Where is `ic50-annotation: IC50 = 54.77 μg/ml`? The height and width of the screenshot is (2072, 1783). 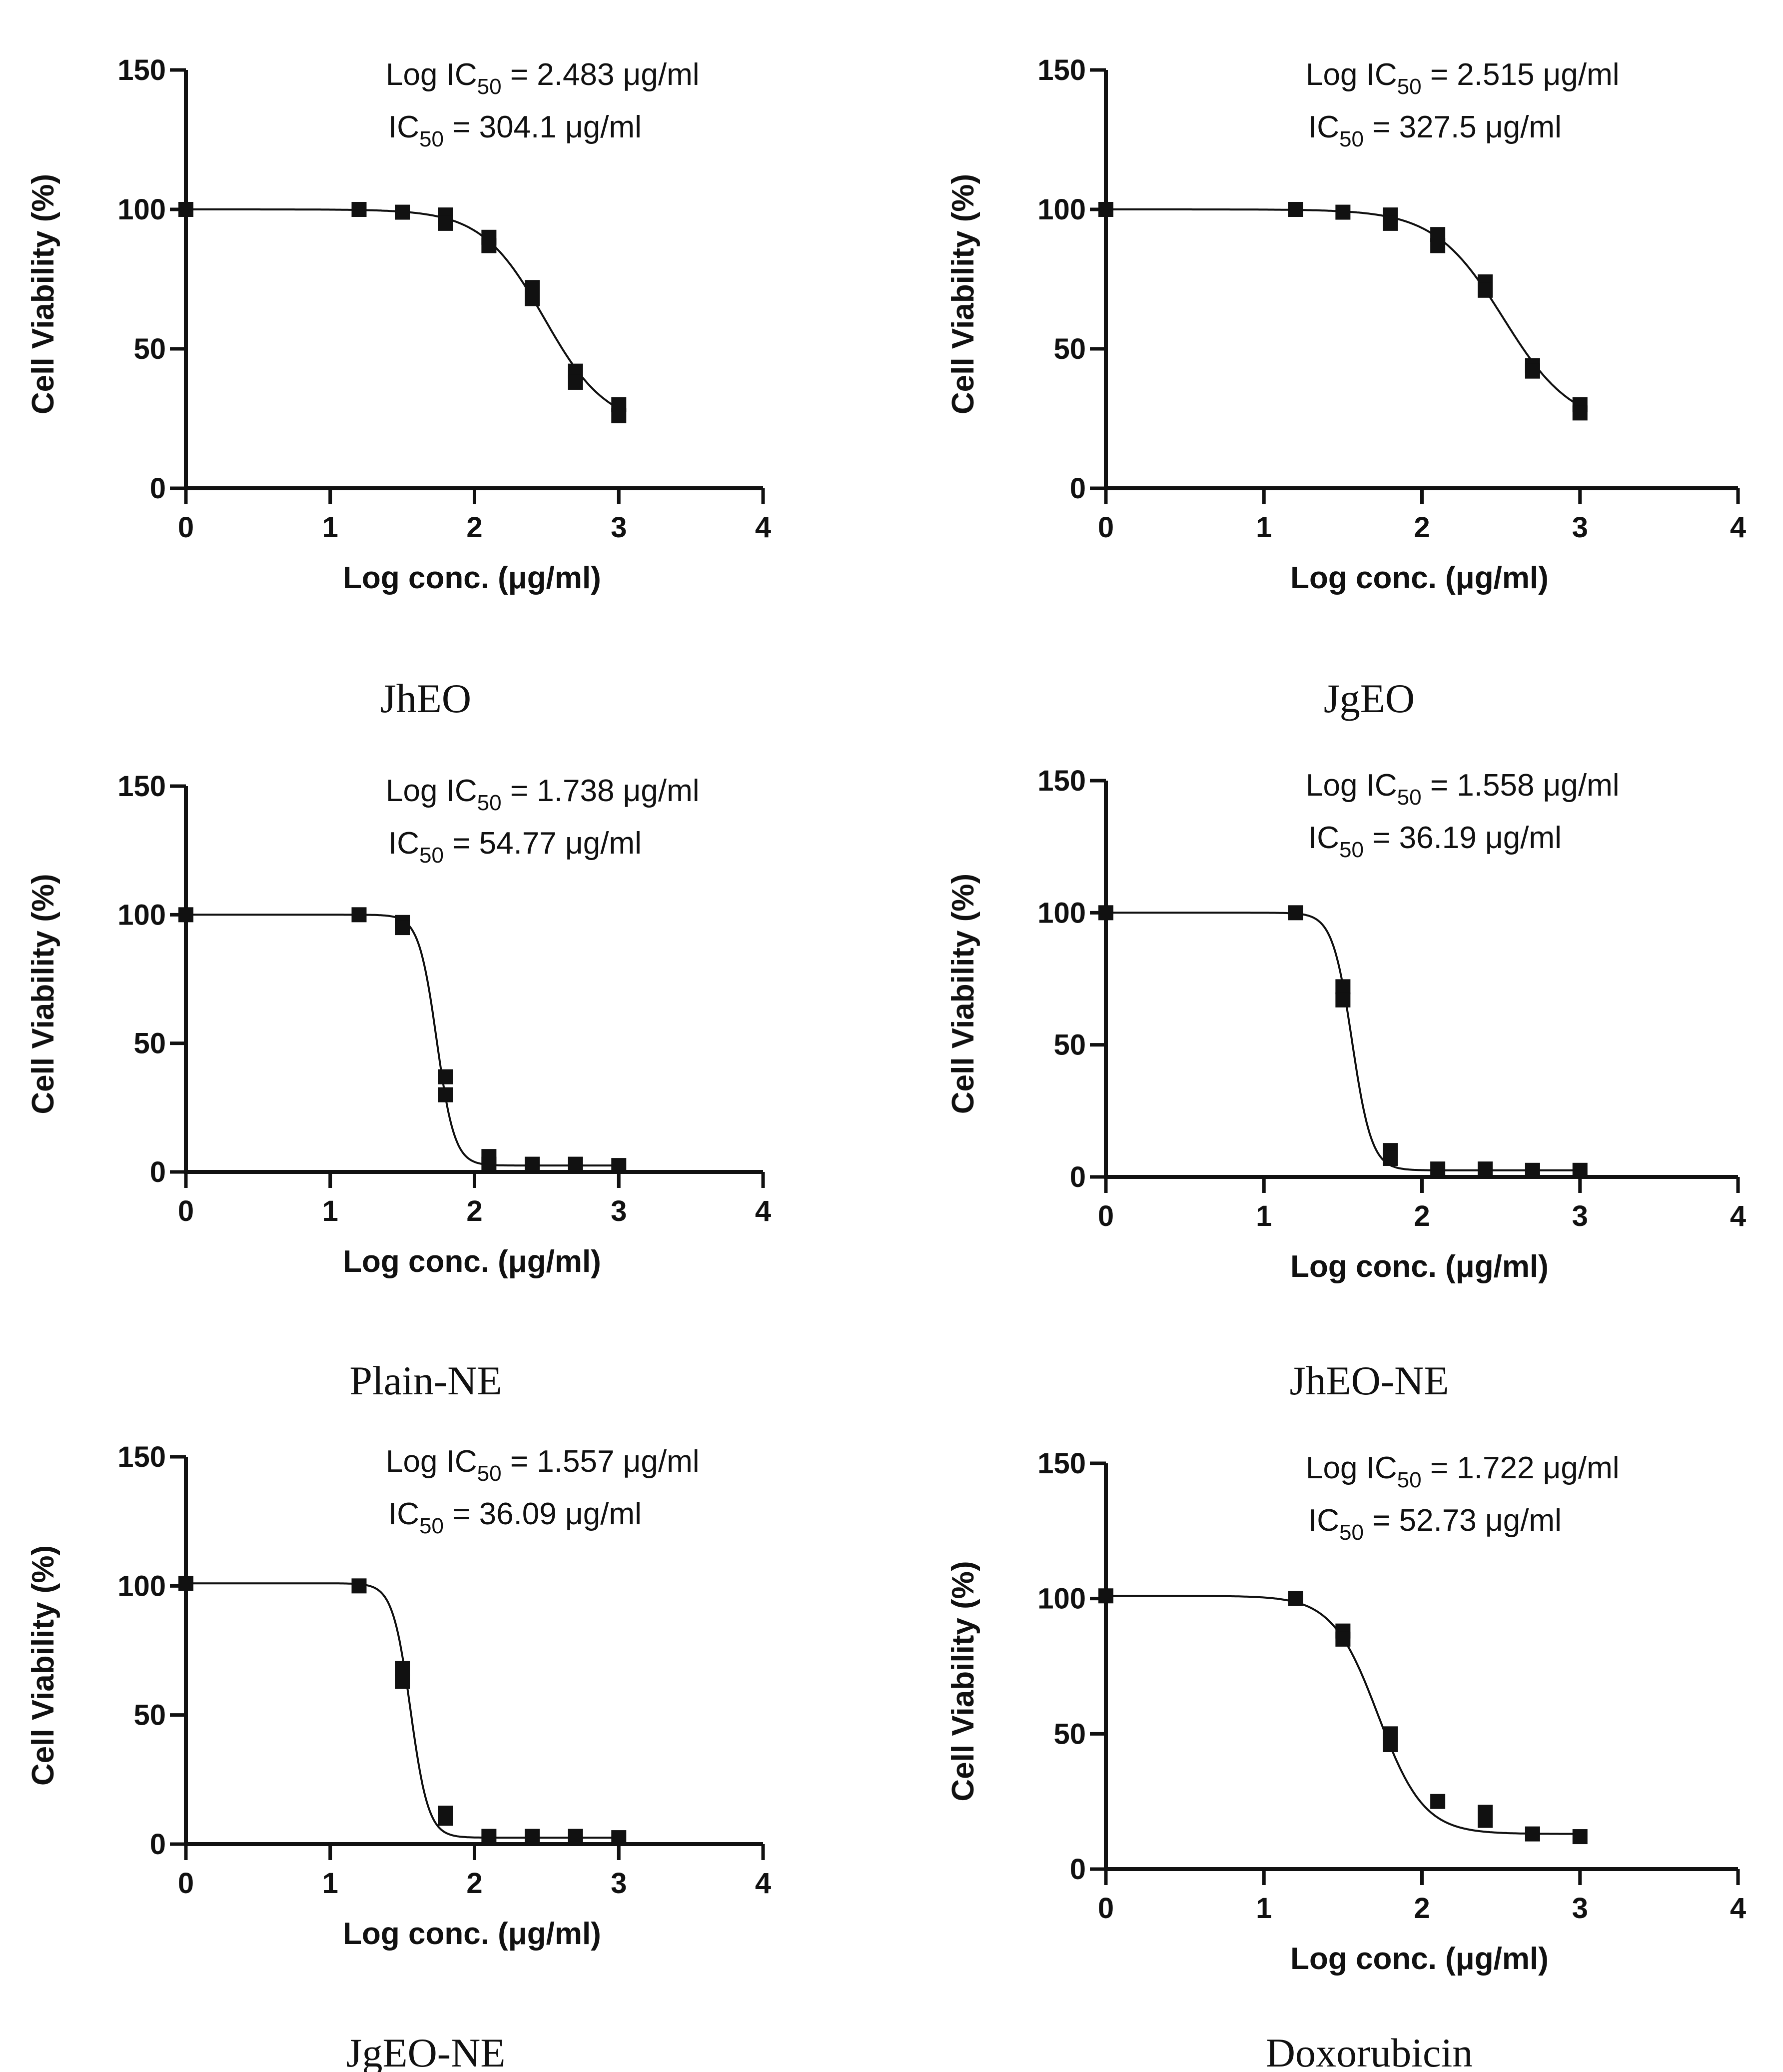
ic50-annotation: IC50 = 54.77 μg/ml is located at coordinates (515, 847).